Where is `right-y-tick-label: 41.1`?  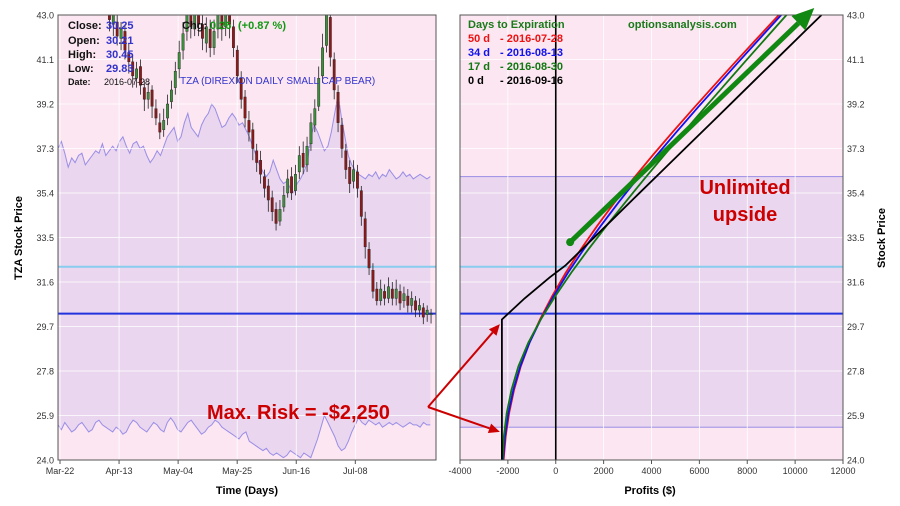
right-y-tick-label: 41.1 is located at coordinates (856, 60).